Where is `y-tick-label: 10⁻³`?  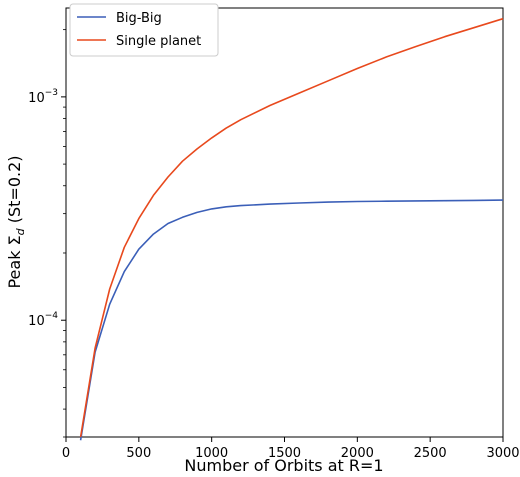
y-tick-label: 10⁻³ is located at coordinates (43, 97).